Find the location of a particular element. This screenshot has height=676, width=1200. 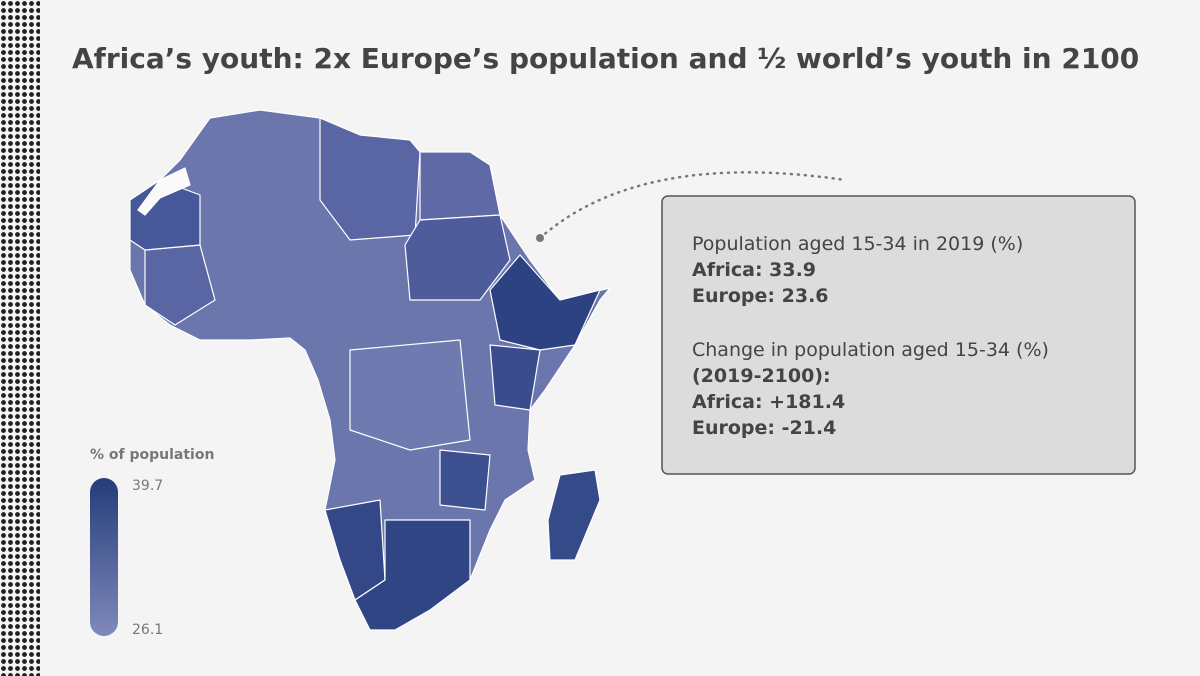

legend-max: 39.7 is located at coordinates (147, 486).